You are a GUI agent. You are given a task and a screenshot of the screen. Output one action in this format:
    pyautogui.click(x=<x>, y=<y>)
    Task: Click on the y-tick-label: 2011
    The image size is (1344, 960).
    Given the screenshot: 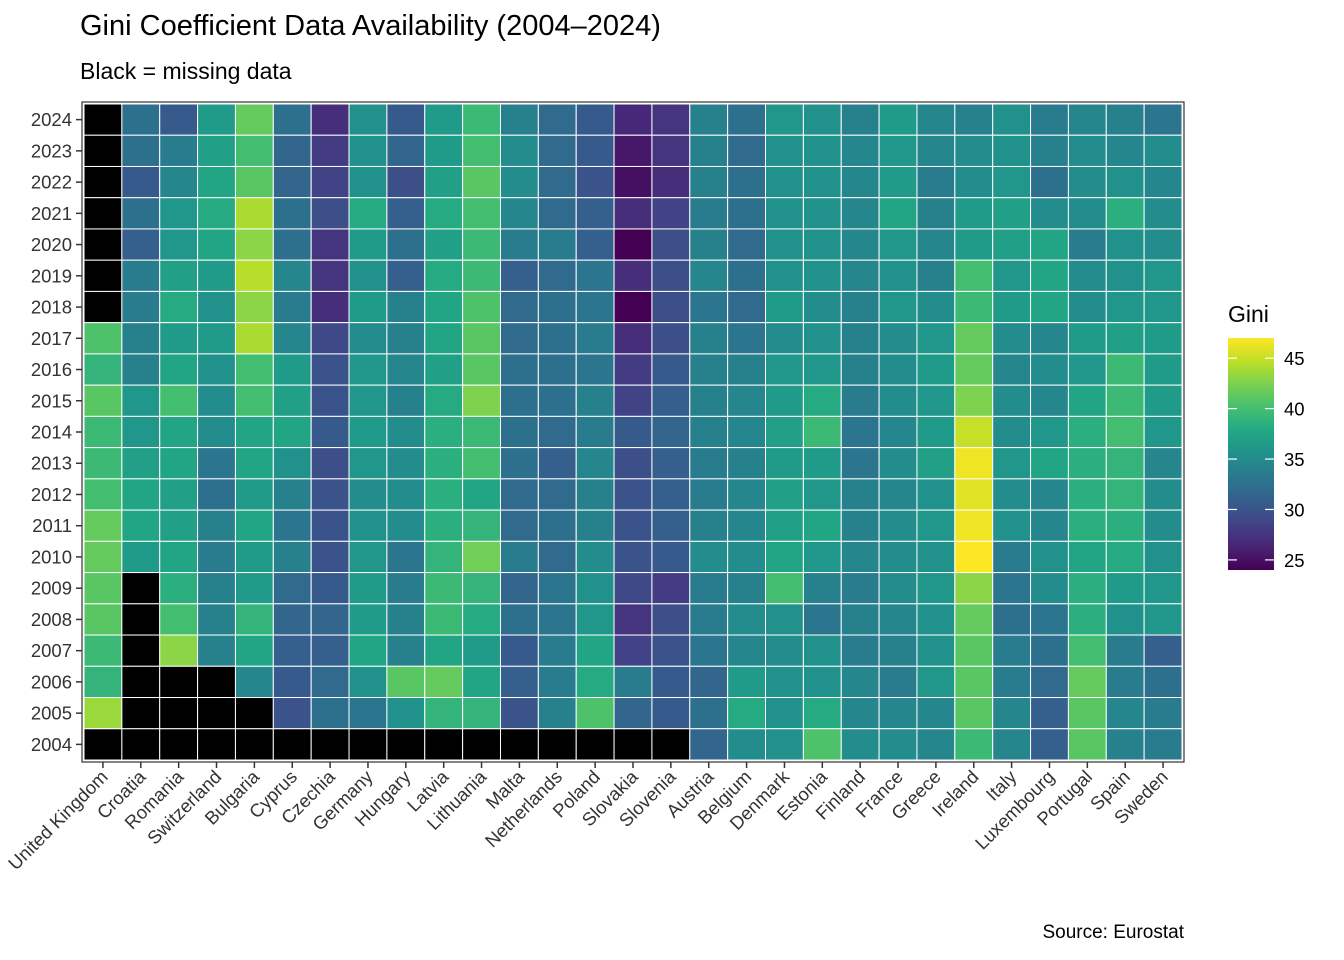 What is the action you would take?
    pyautogui.click(x=52, y=525)
    